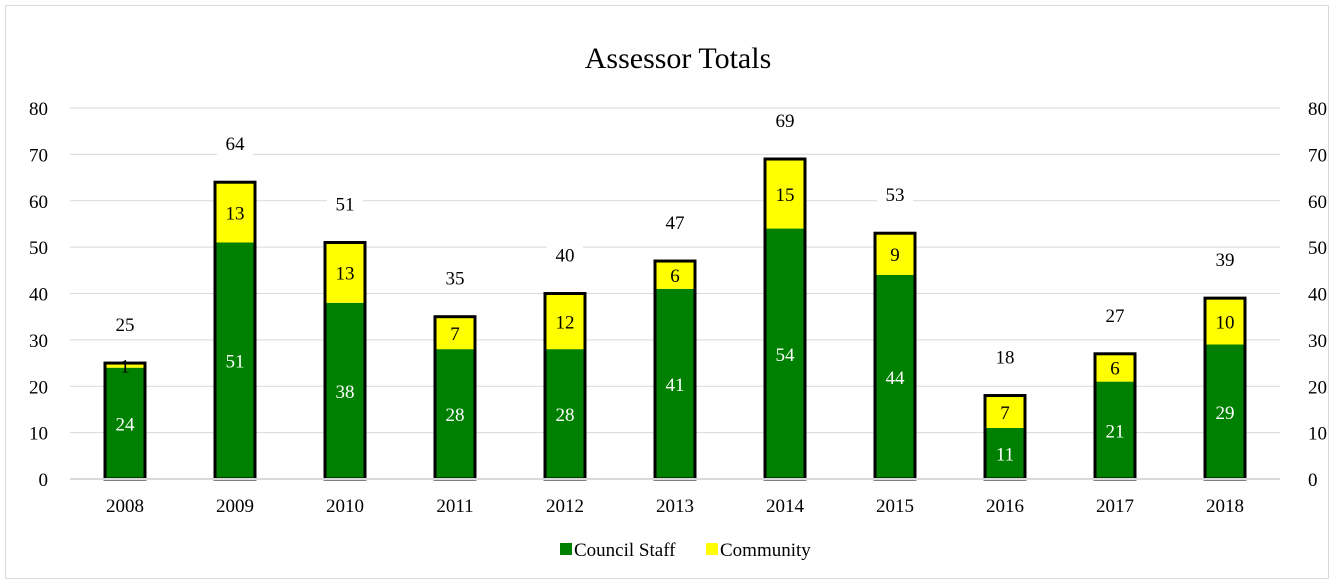 This screenshot has height=584, width=1336. Describe the element at coordinates (345, 506) in the screenshot. I see `x-tick-label: 2010` at that location.